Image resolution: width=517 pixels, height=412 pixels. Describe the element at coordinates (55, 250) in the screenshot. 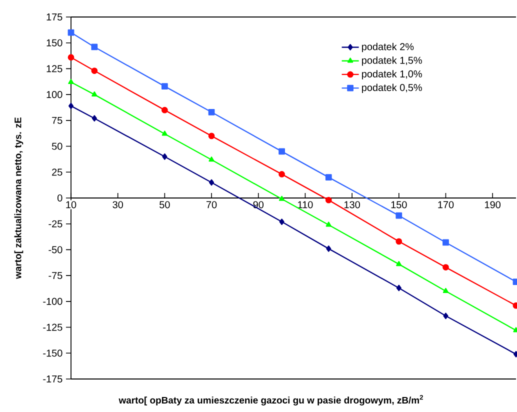

I see `y-tick-label: -50` at that location.